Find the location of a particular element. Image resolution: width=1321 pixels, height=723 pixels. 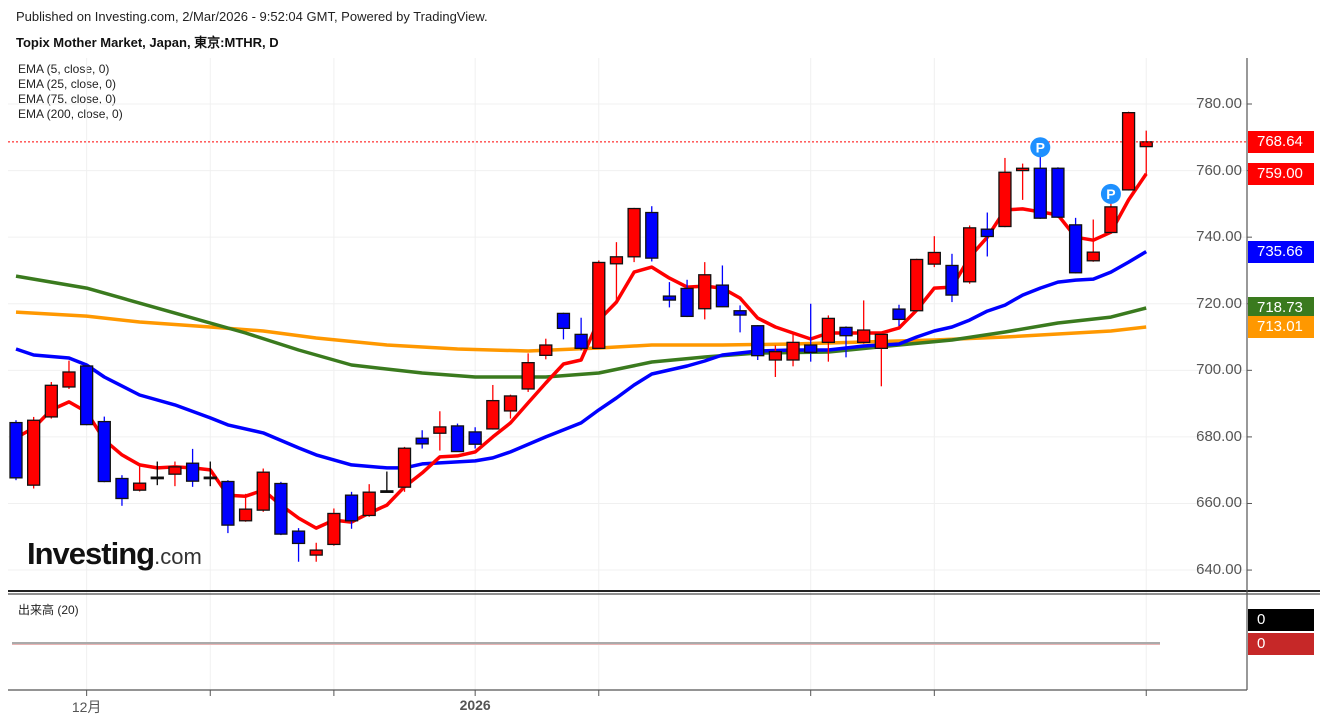

y-tick-label: 780.00 is located at coordinates (1219, 103).